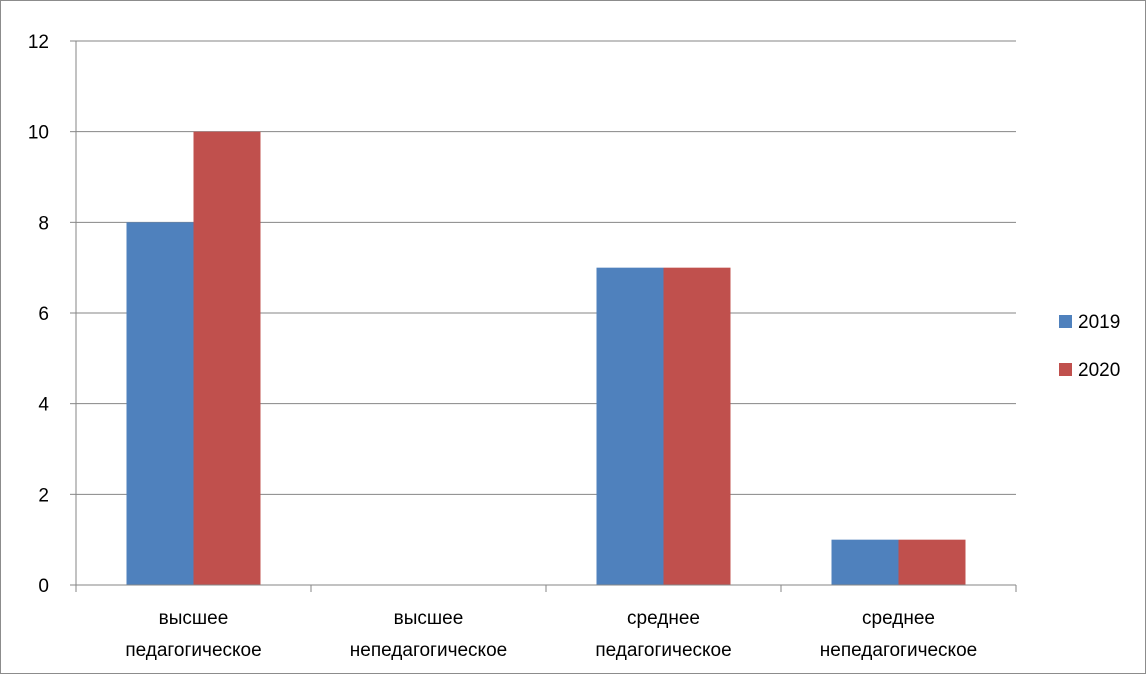  What do you see at coordinates (38, 133) in the screenshot?
I see `y-tick-label: 10` at bounding box center [38, 133].